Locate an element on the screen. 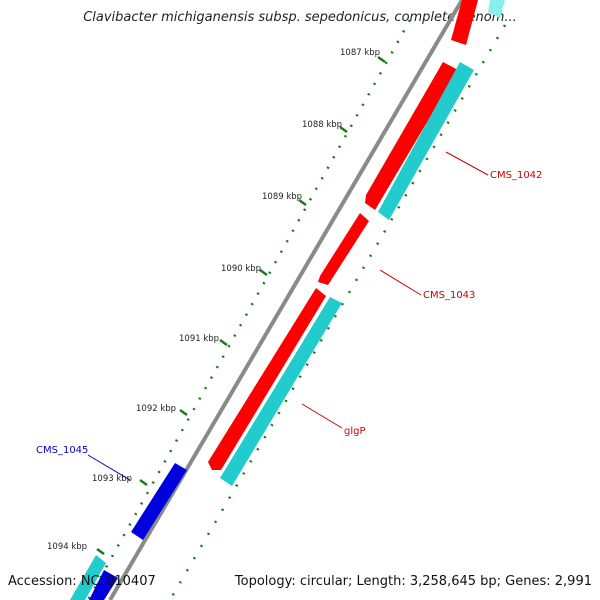 Image resolution: width=600 pixels, height=600 pixels. cds-bar-bottom is located at coordinates (88, 577).